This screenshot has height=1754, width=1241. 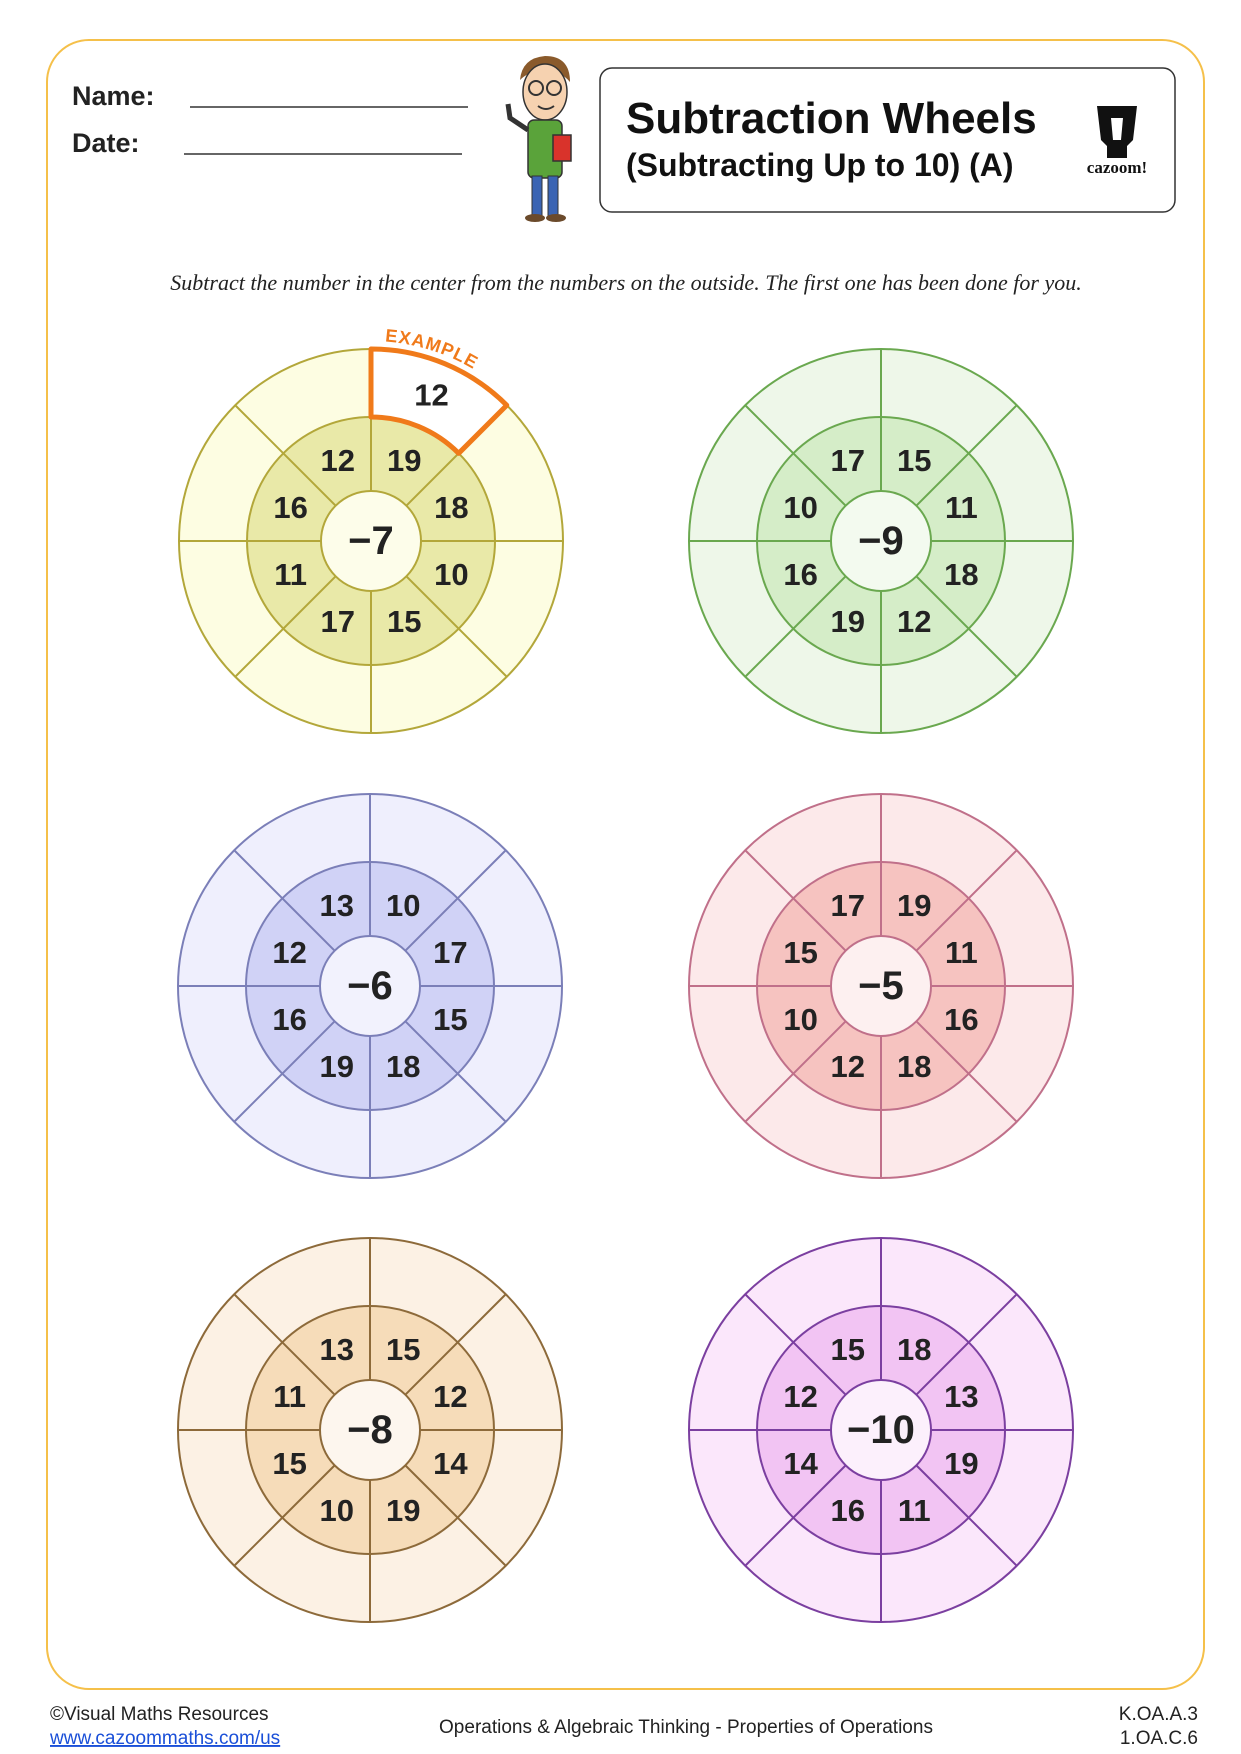 What do you see at coordinates (831, 118) in the screenshot?
I see `title: Subtraction Wheels` at bounding box center [831, 118].